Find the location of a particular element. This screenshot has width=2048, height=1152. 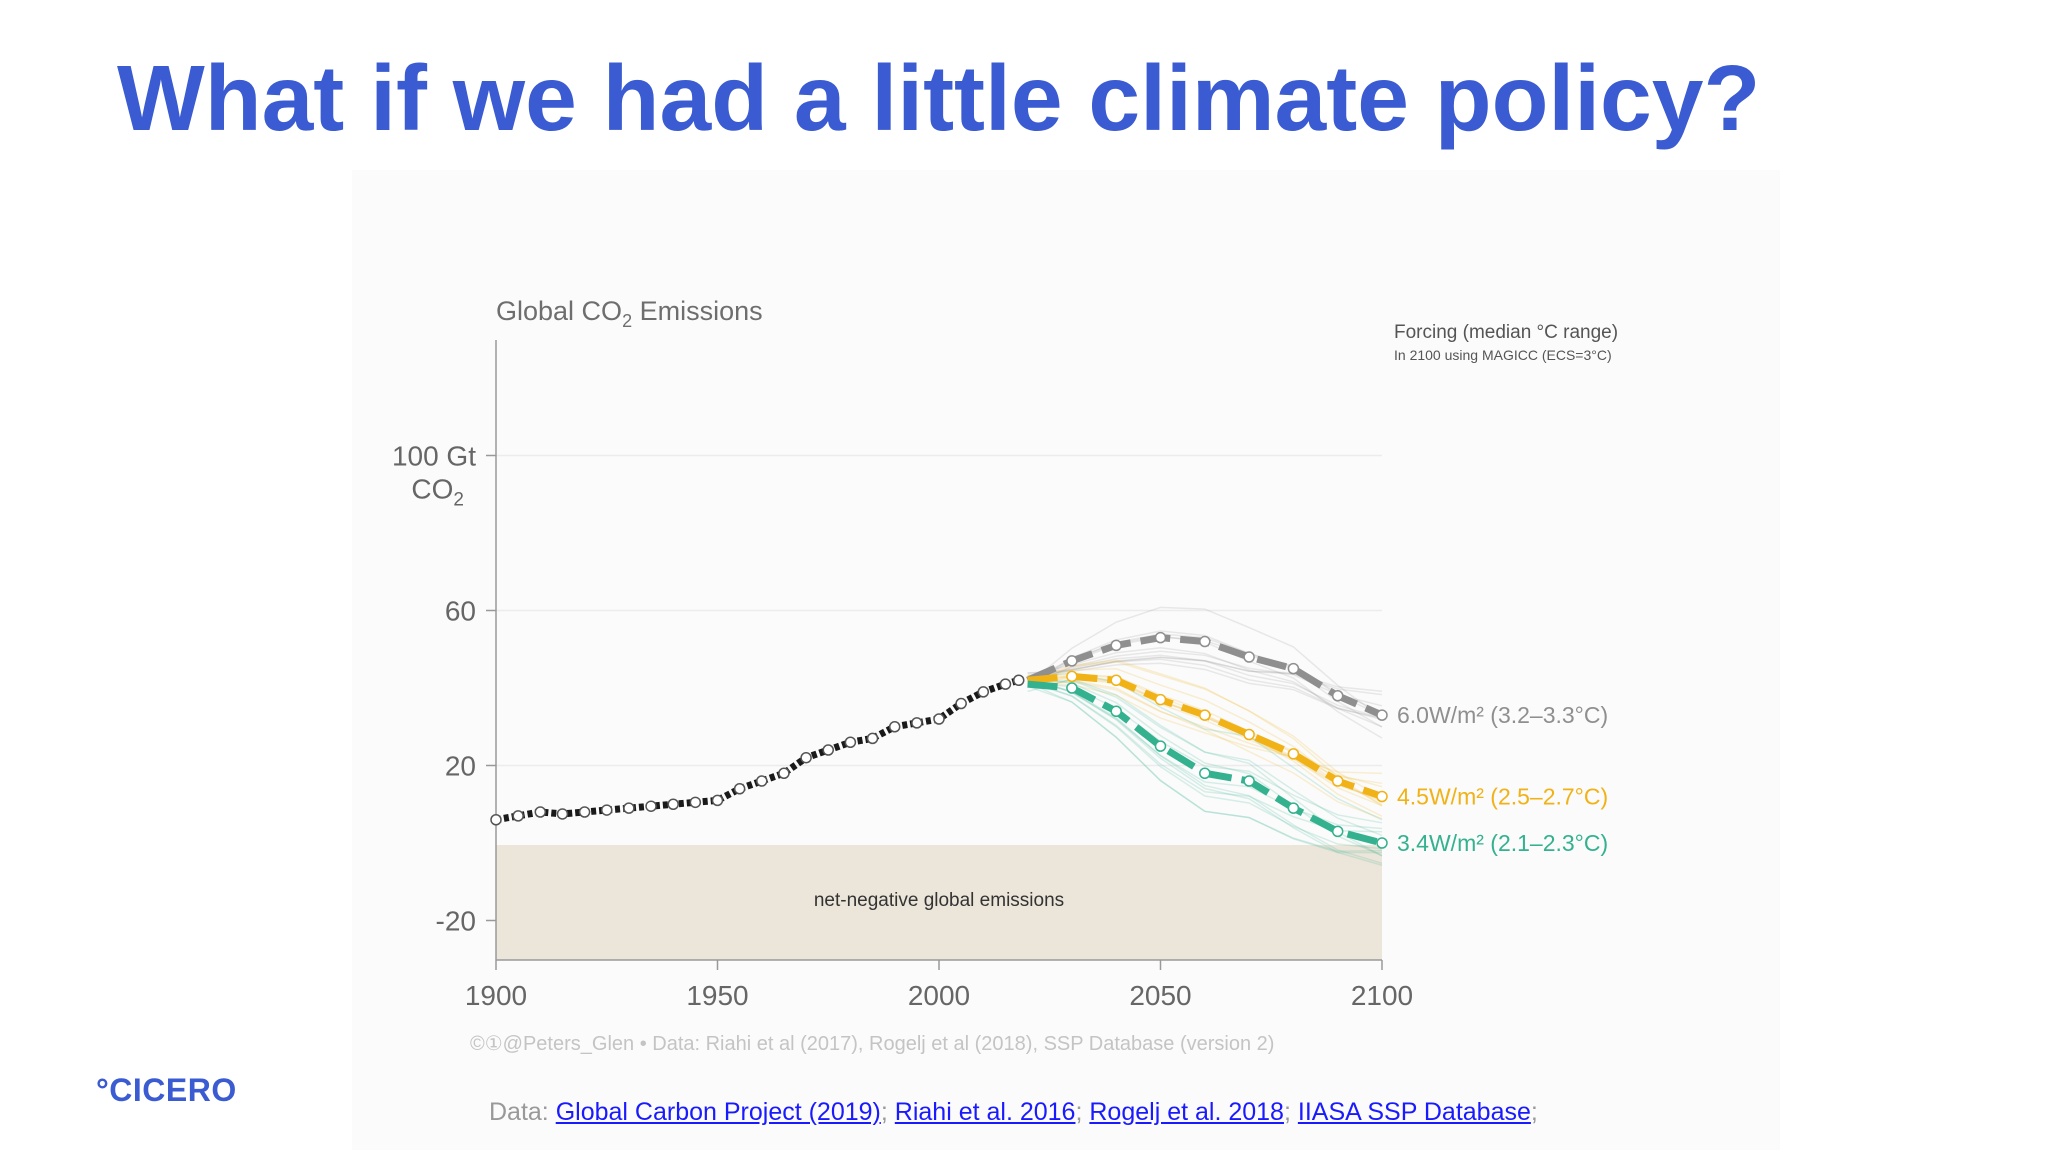

series-label: 6.0W/m² (3.2–3.3°C) is located at coordinates (1502, 715).